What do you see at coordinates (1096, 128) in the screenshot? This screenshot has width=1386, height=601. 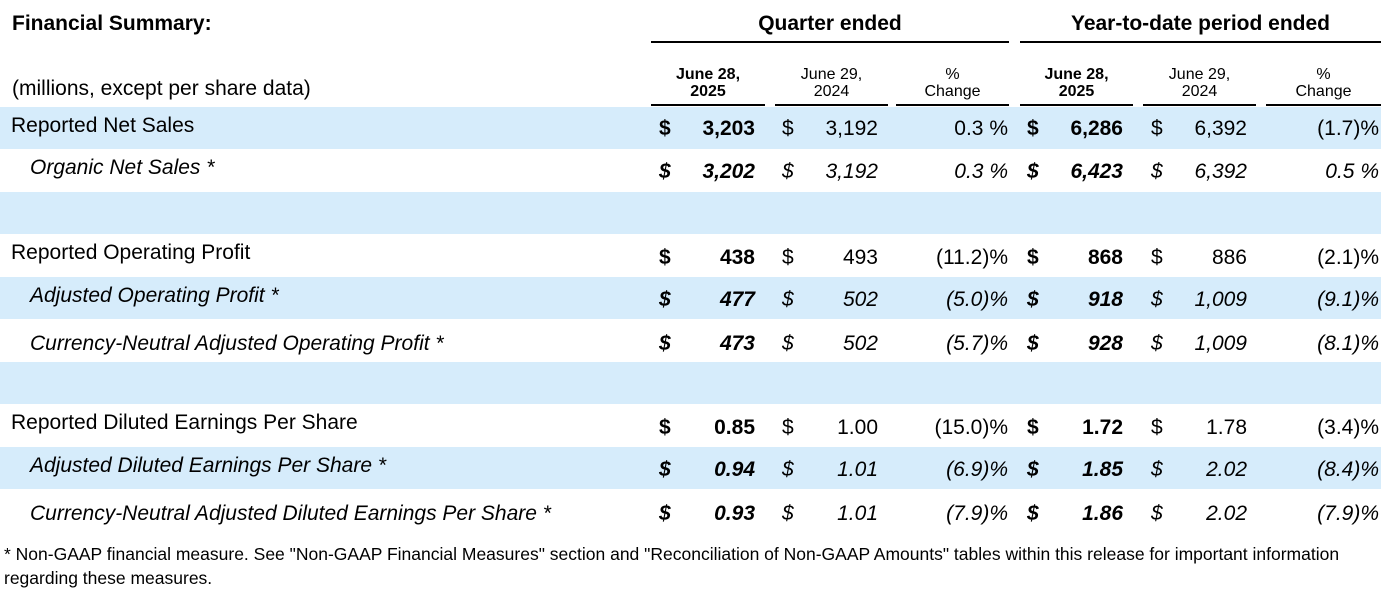 I see `table-cell-y25: 6,286` at bounding box center [1096, 128].